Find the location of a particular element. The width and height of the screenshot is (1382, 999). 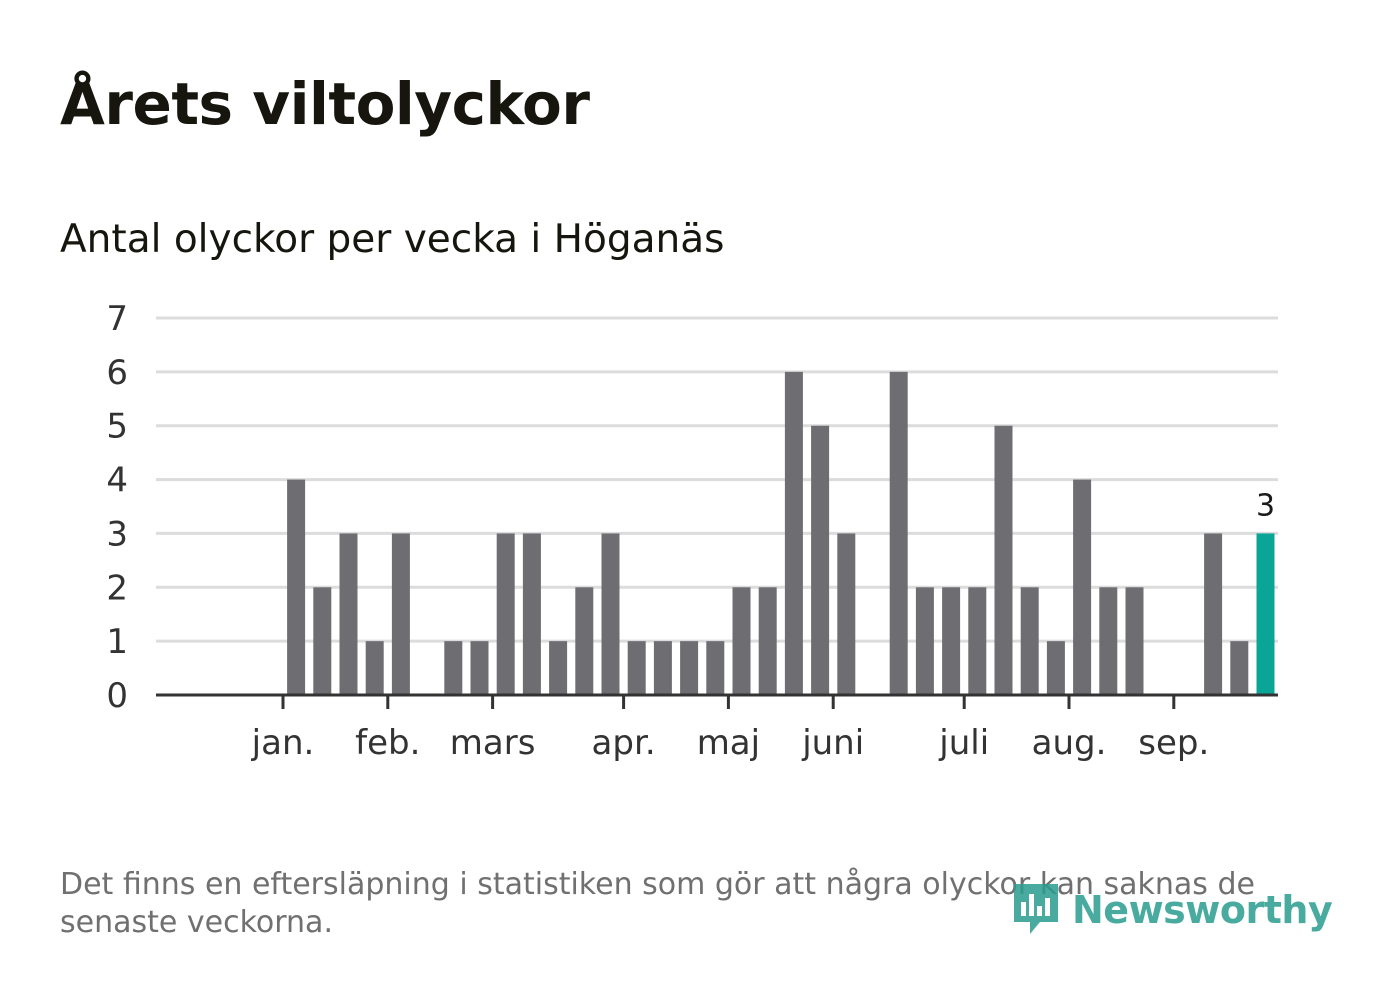

x-tick-label: mars is located at coordinates (493, 743).